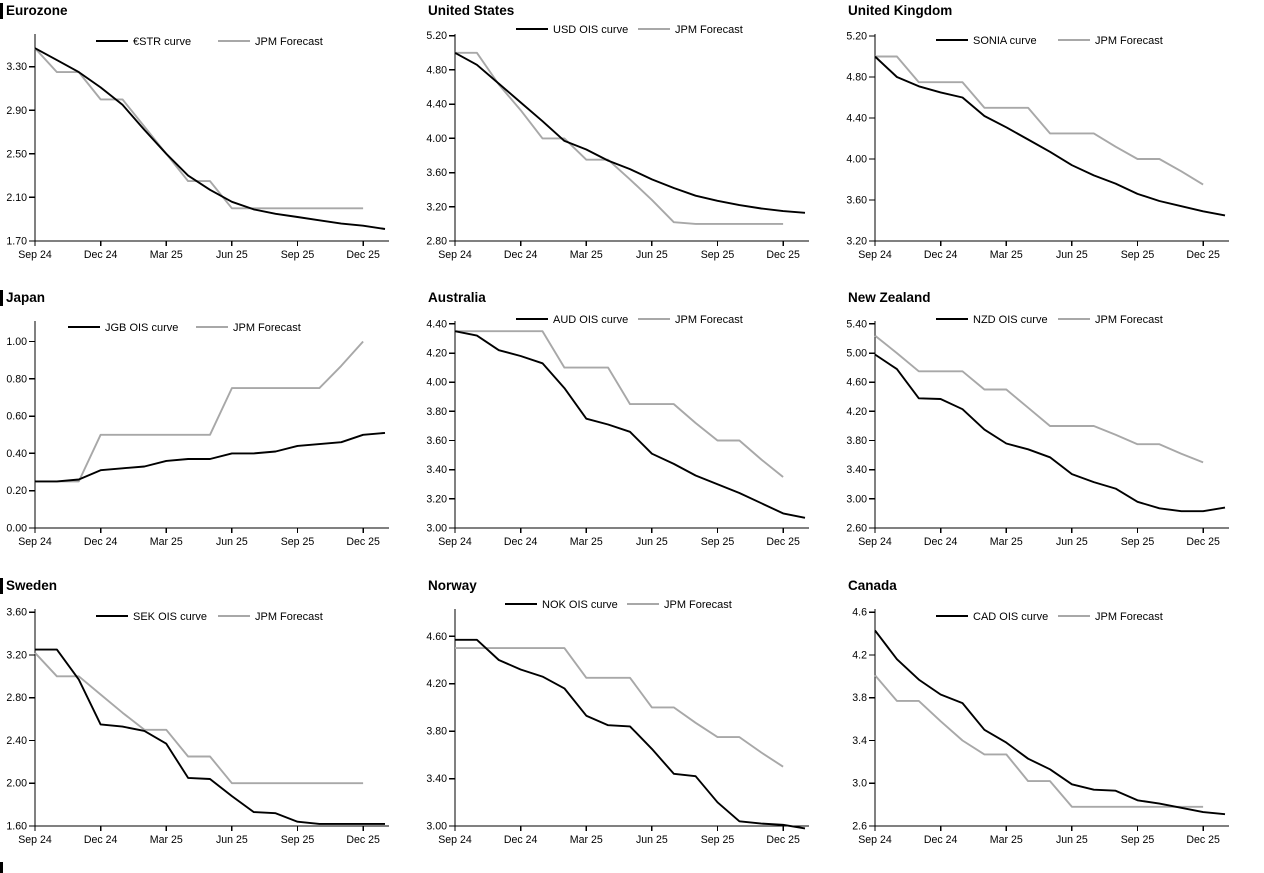 This screenshot has width=1264, height=873. What do you see at coordinates (436, 412) in the screenshot?
I see `y-tick-label: 3.80` at bounding box center [436, 412].